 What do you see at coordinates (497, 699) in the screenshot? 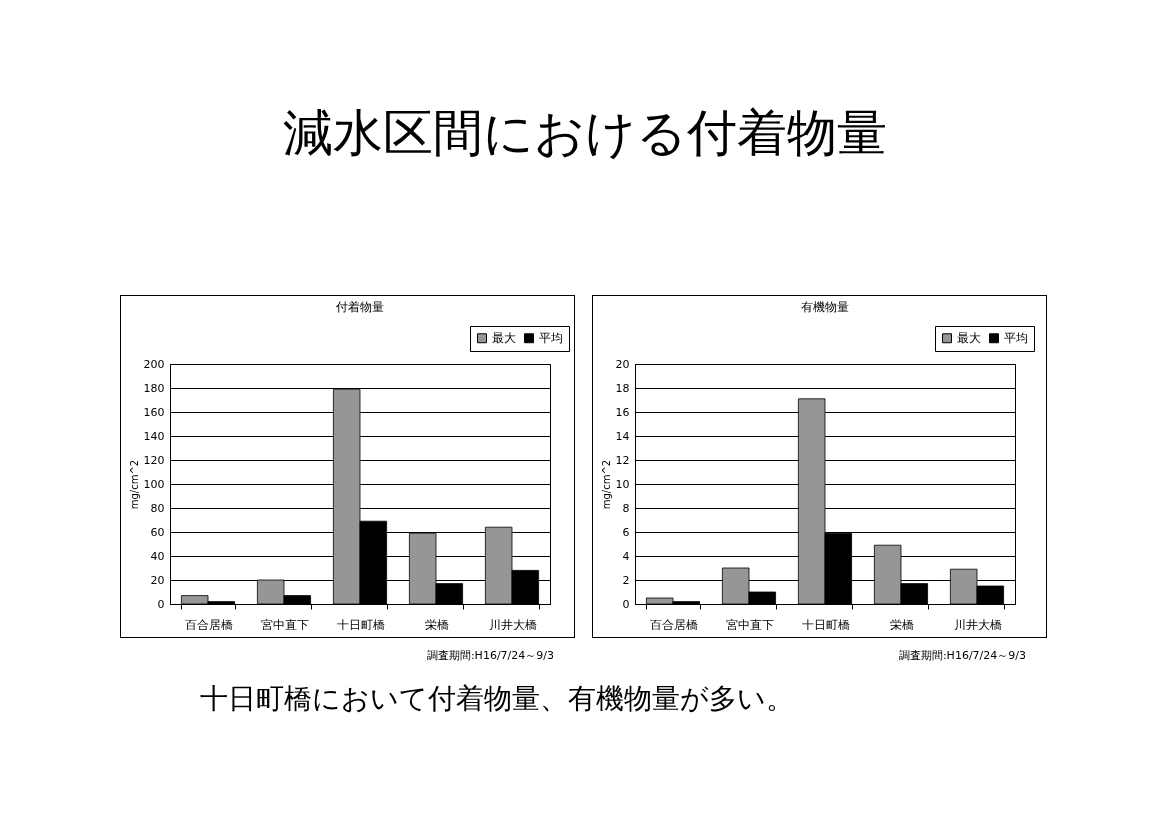
I see `text: 十日町橋において付着物量、有機物量が多い。` at bounding box center [497, 699].